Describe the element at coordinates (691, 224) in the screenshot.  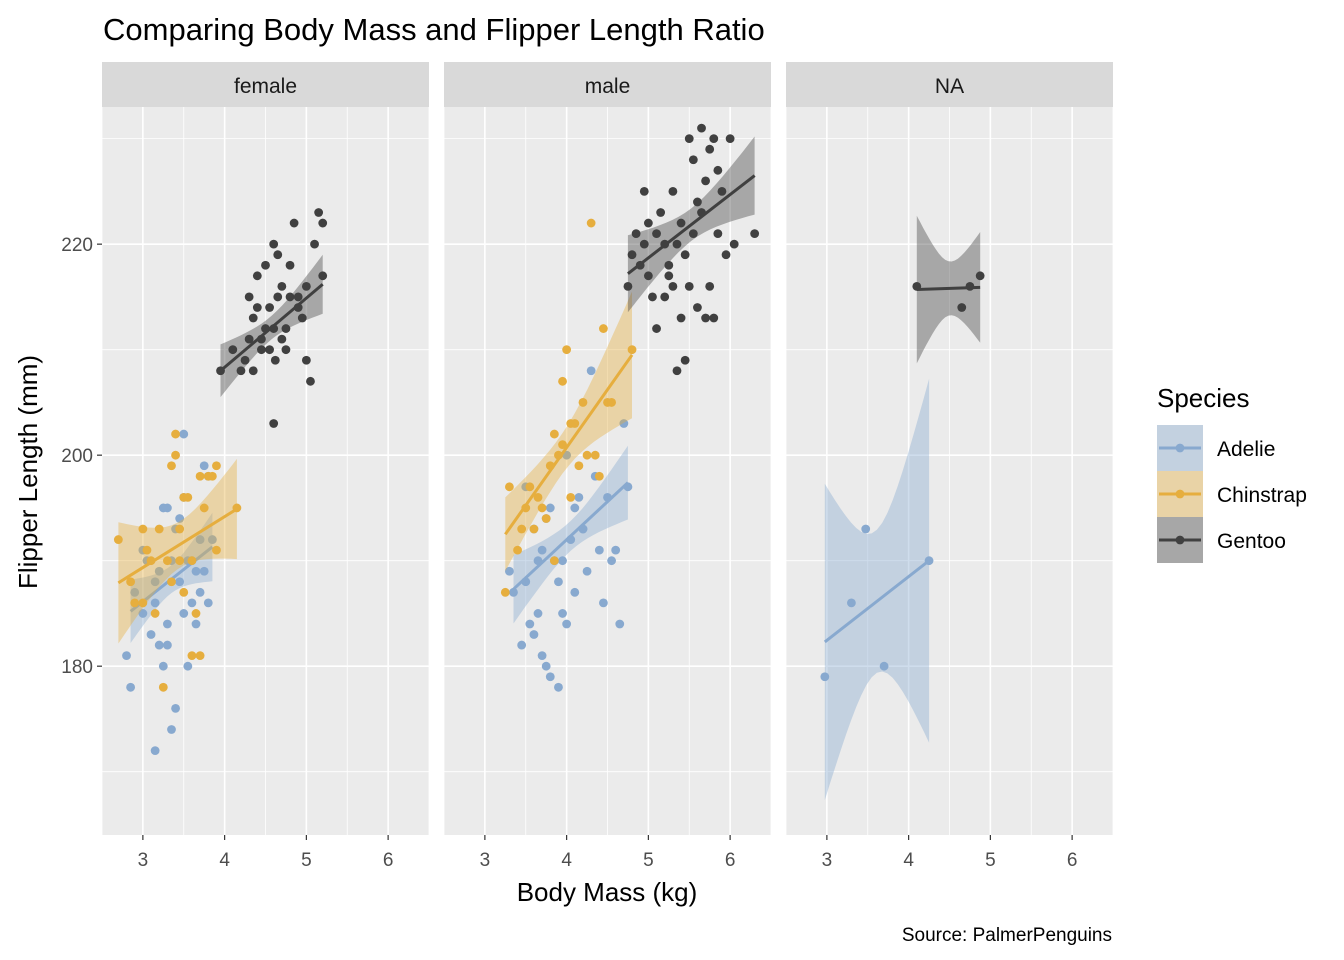
I see `regression-line-gentoo` at that location.